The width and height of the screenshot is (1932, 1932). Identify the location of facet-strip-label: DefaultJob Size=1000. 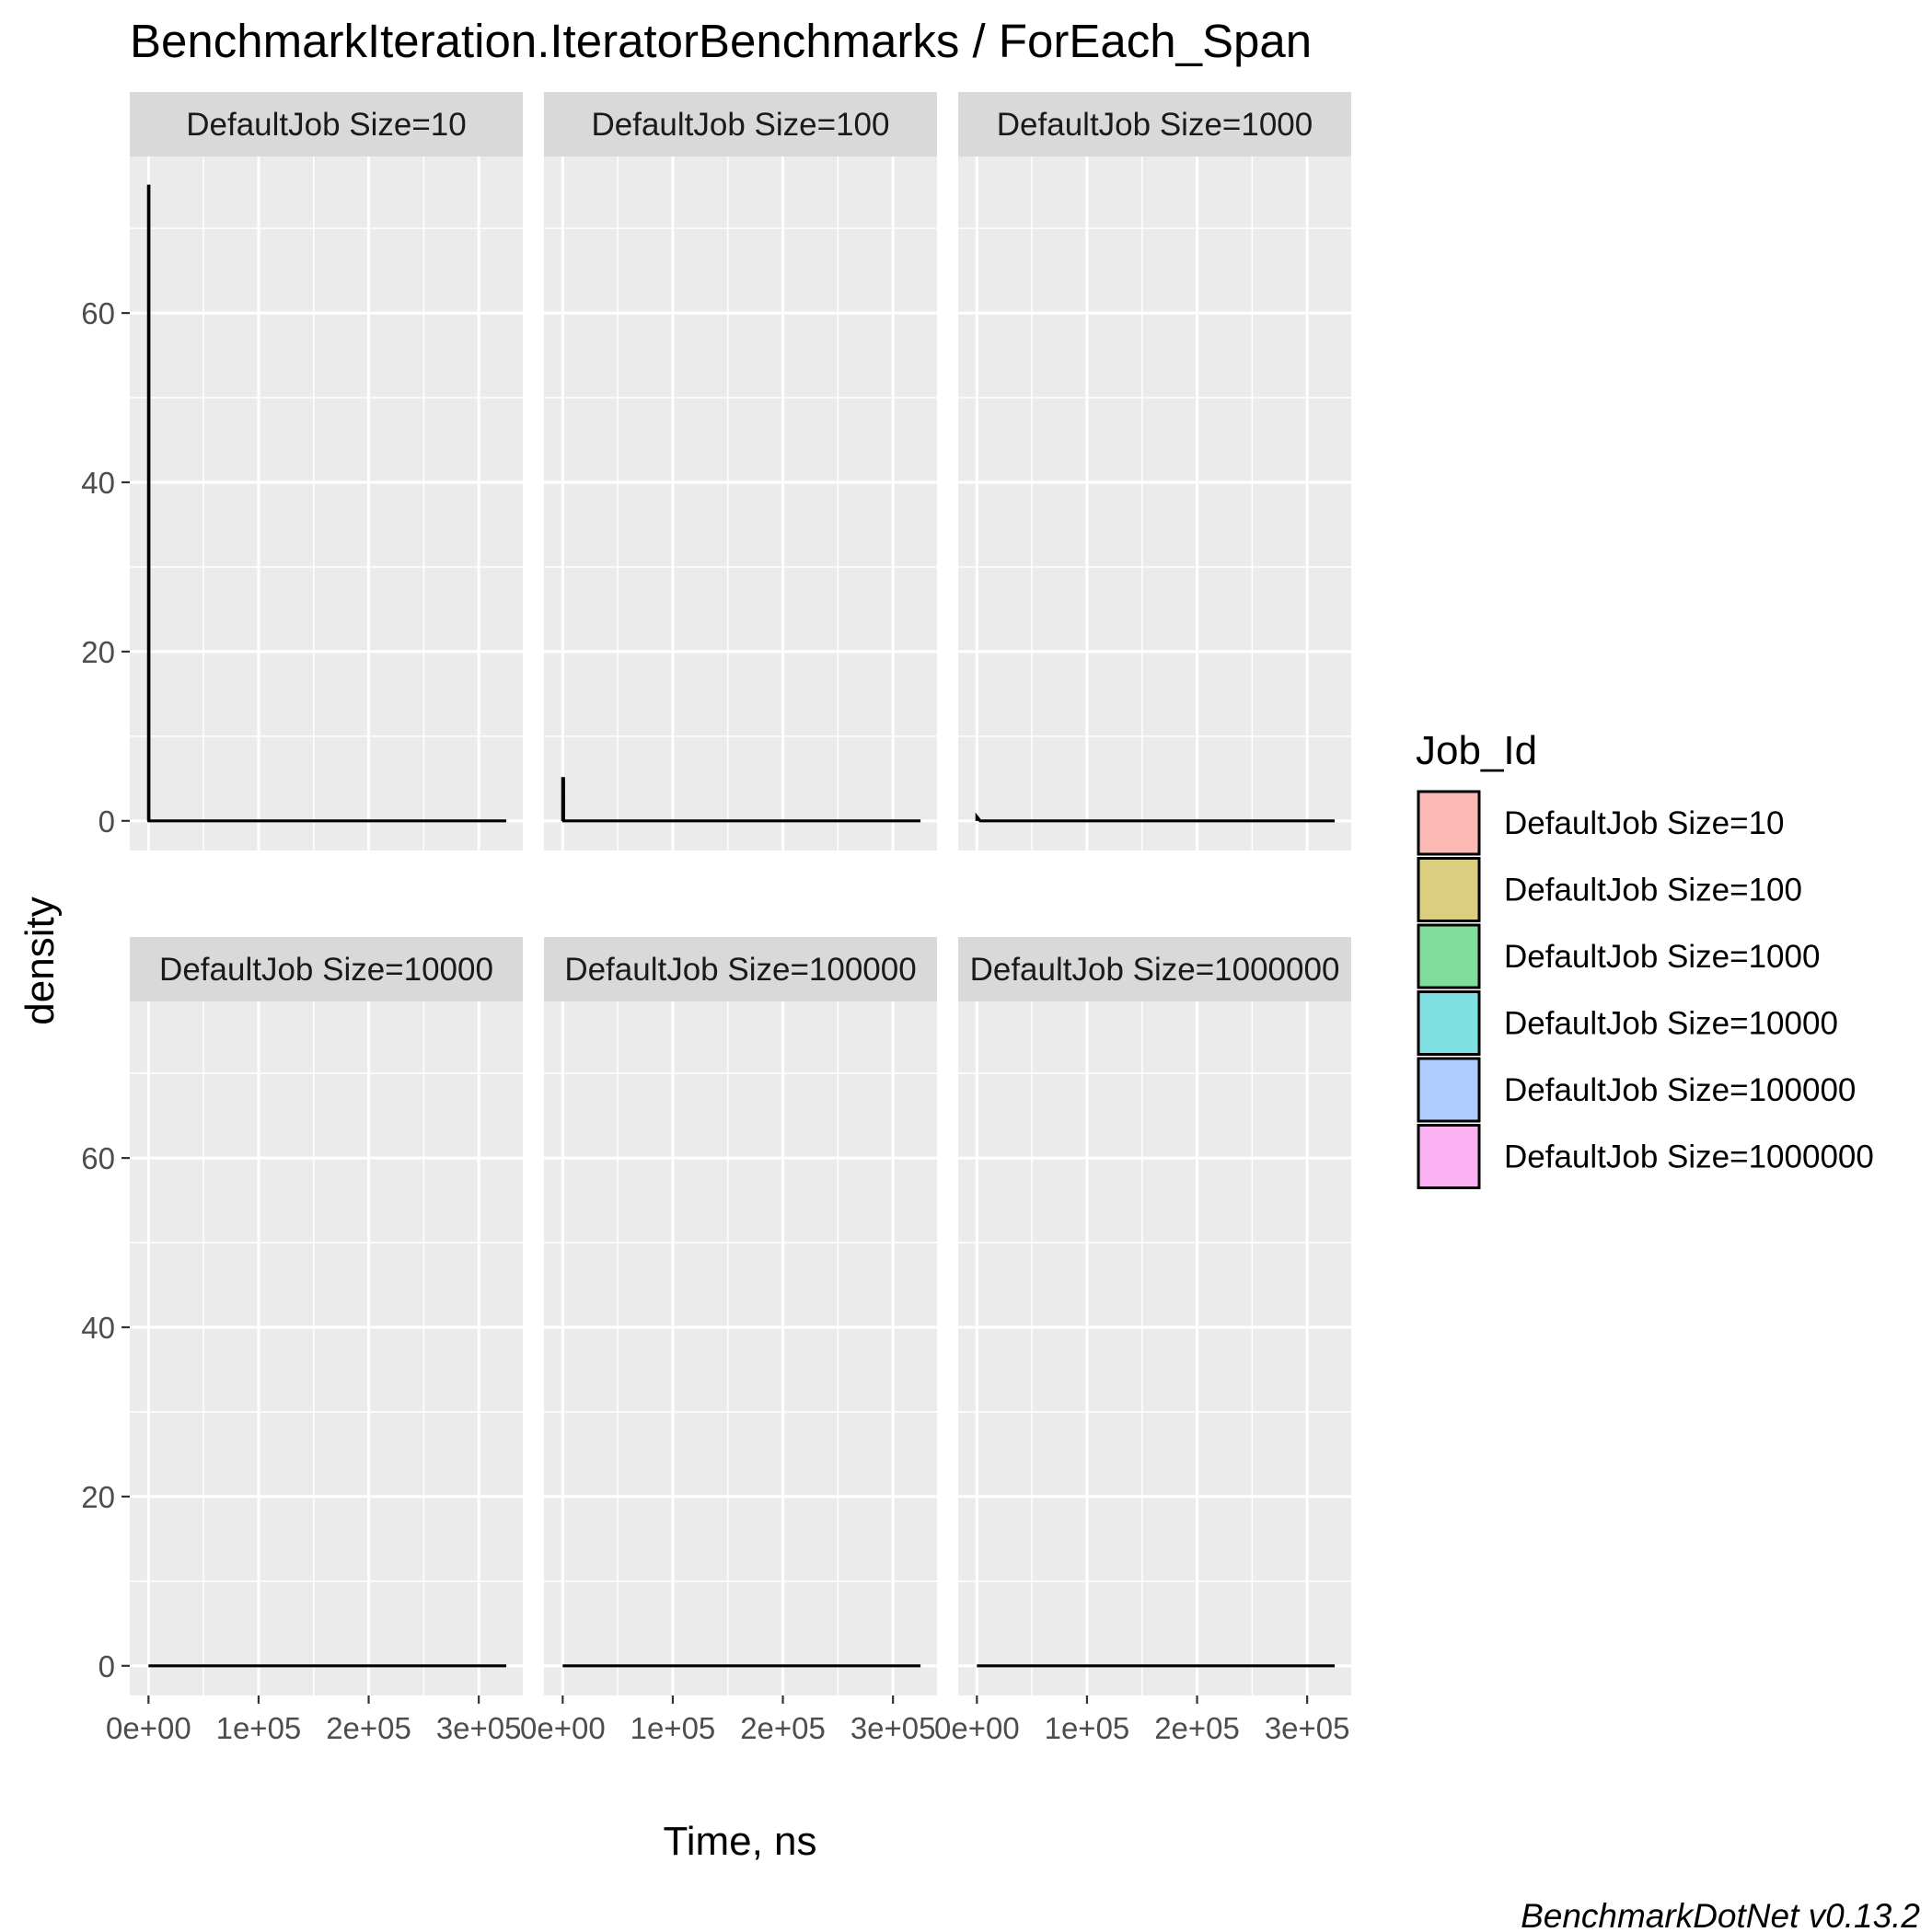
(1155, 125).